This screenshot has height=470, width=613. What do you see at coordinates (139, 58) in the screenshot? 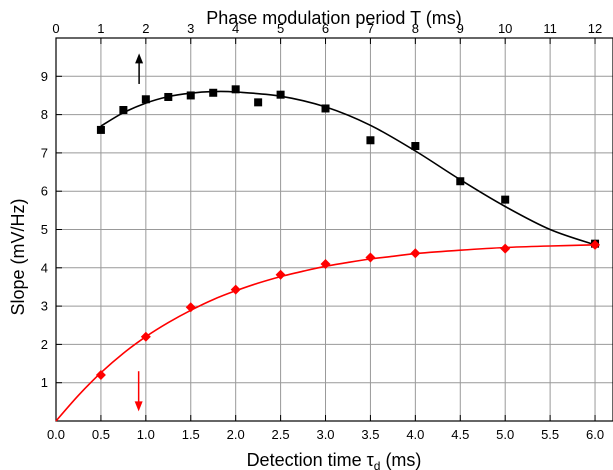
I see `arrow-up-head` at bounding box center [139, 58].